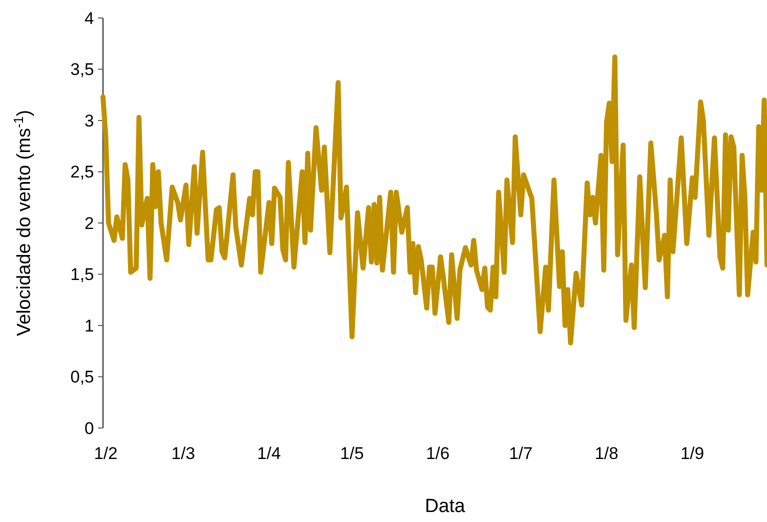 This screenshot has height=522, width=767. I want to click on y-tick-label: 1,5, so click(82, 274).